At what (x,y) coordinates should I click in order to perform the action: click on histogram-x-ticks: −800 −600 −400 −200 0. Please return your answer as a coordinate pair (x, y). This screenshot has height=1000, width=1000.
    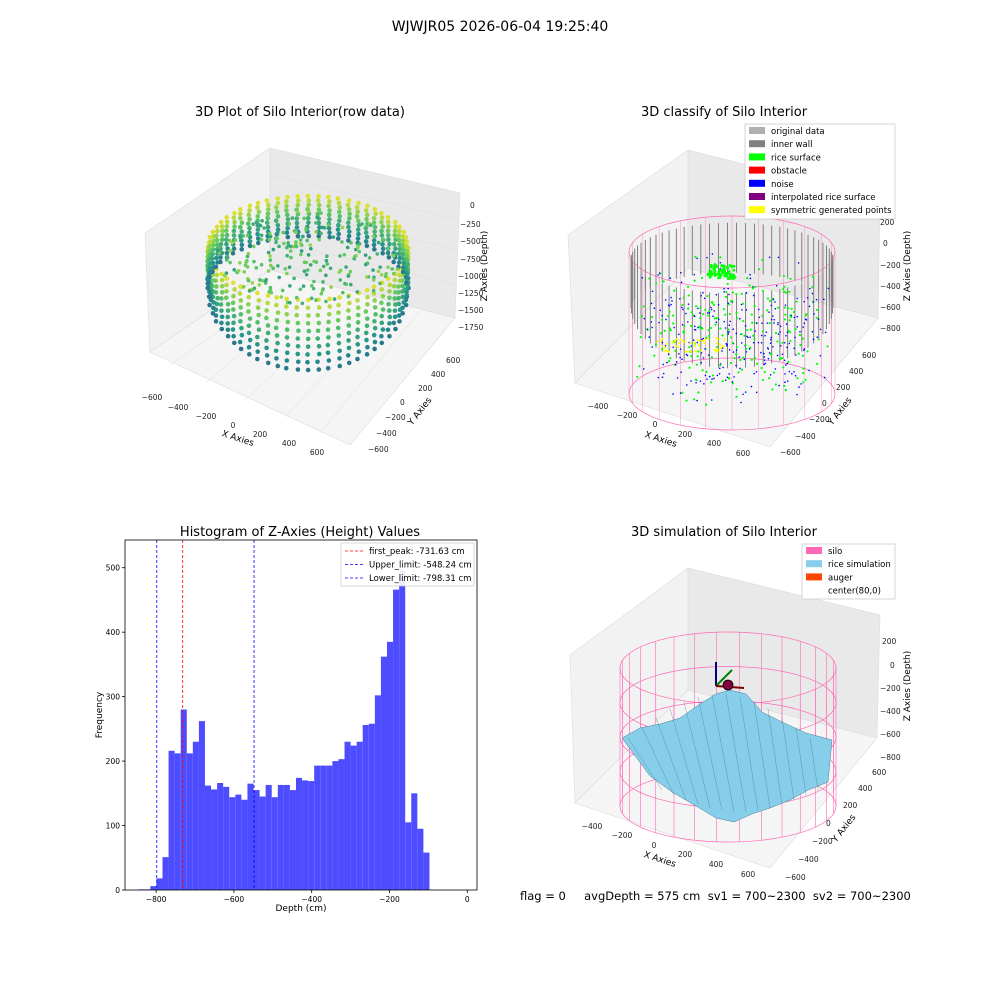
    Looking at the image, I should click on (308, 897).